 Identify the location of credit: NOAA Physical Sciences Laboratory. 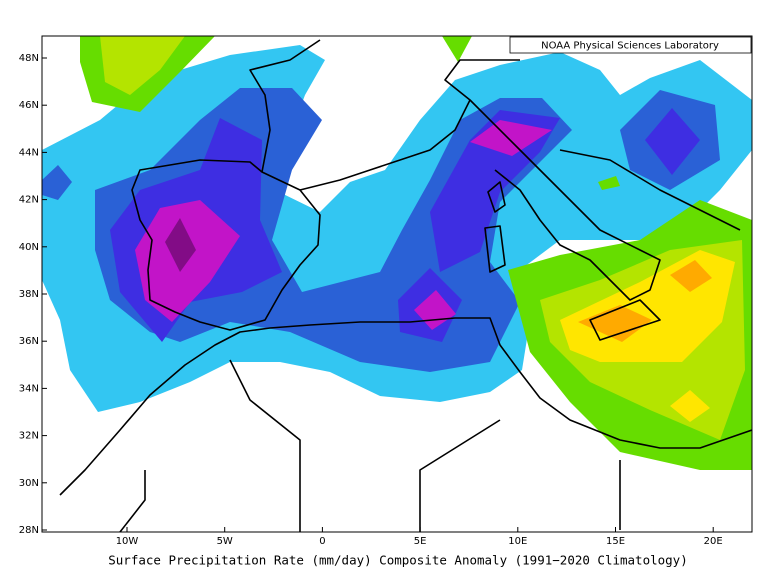
(630, 46).